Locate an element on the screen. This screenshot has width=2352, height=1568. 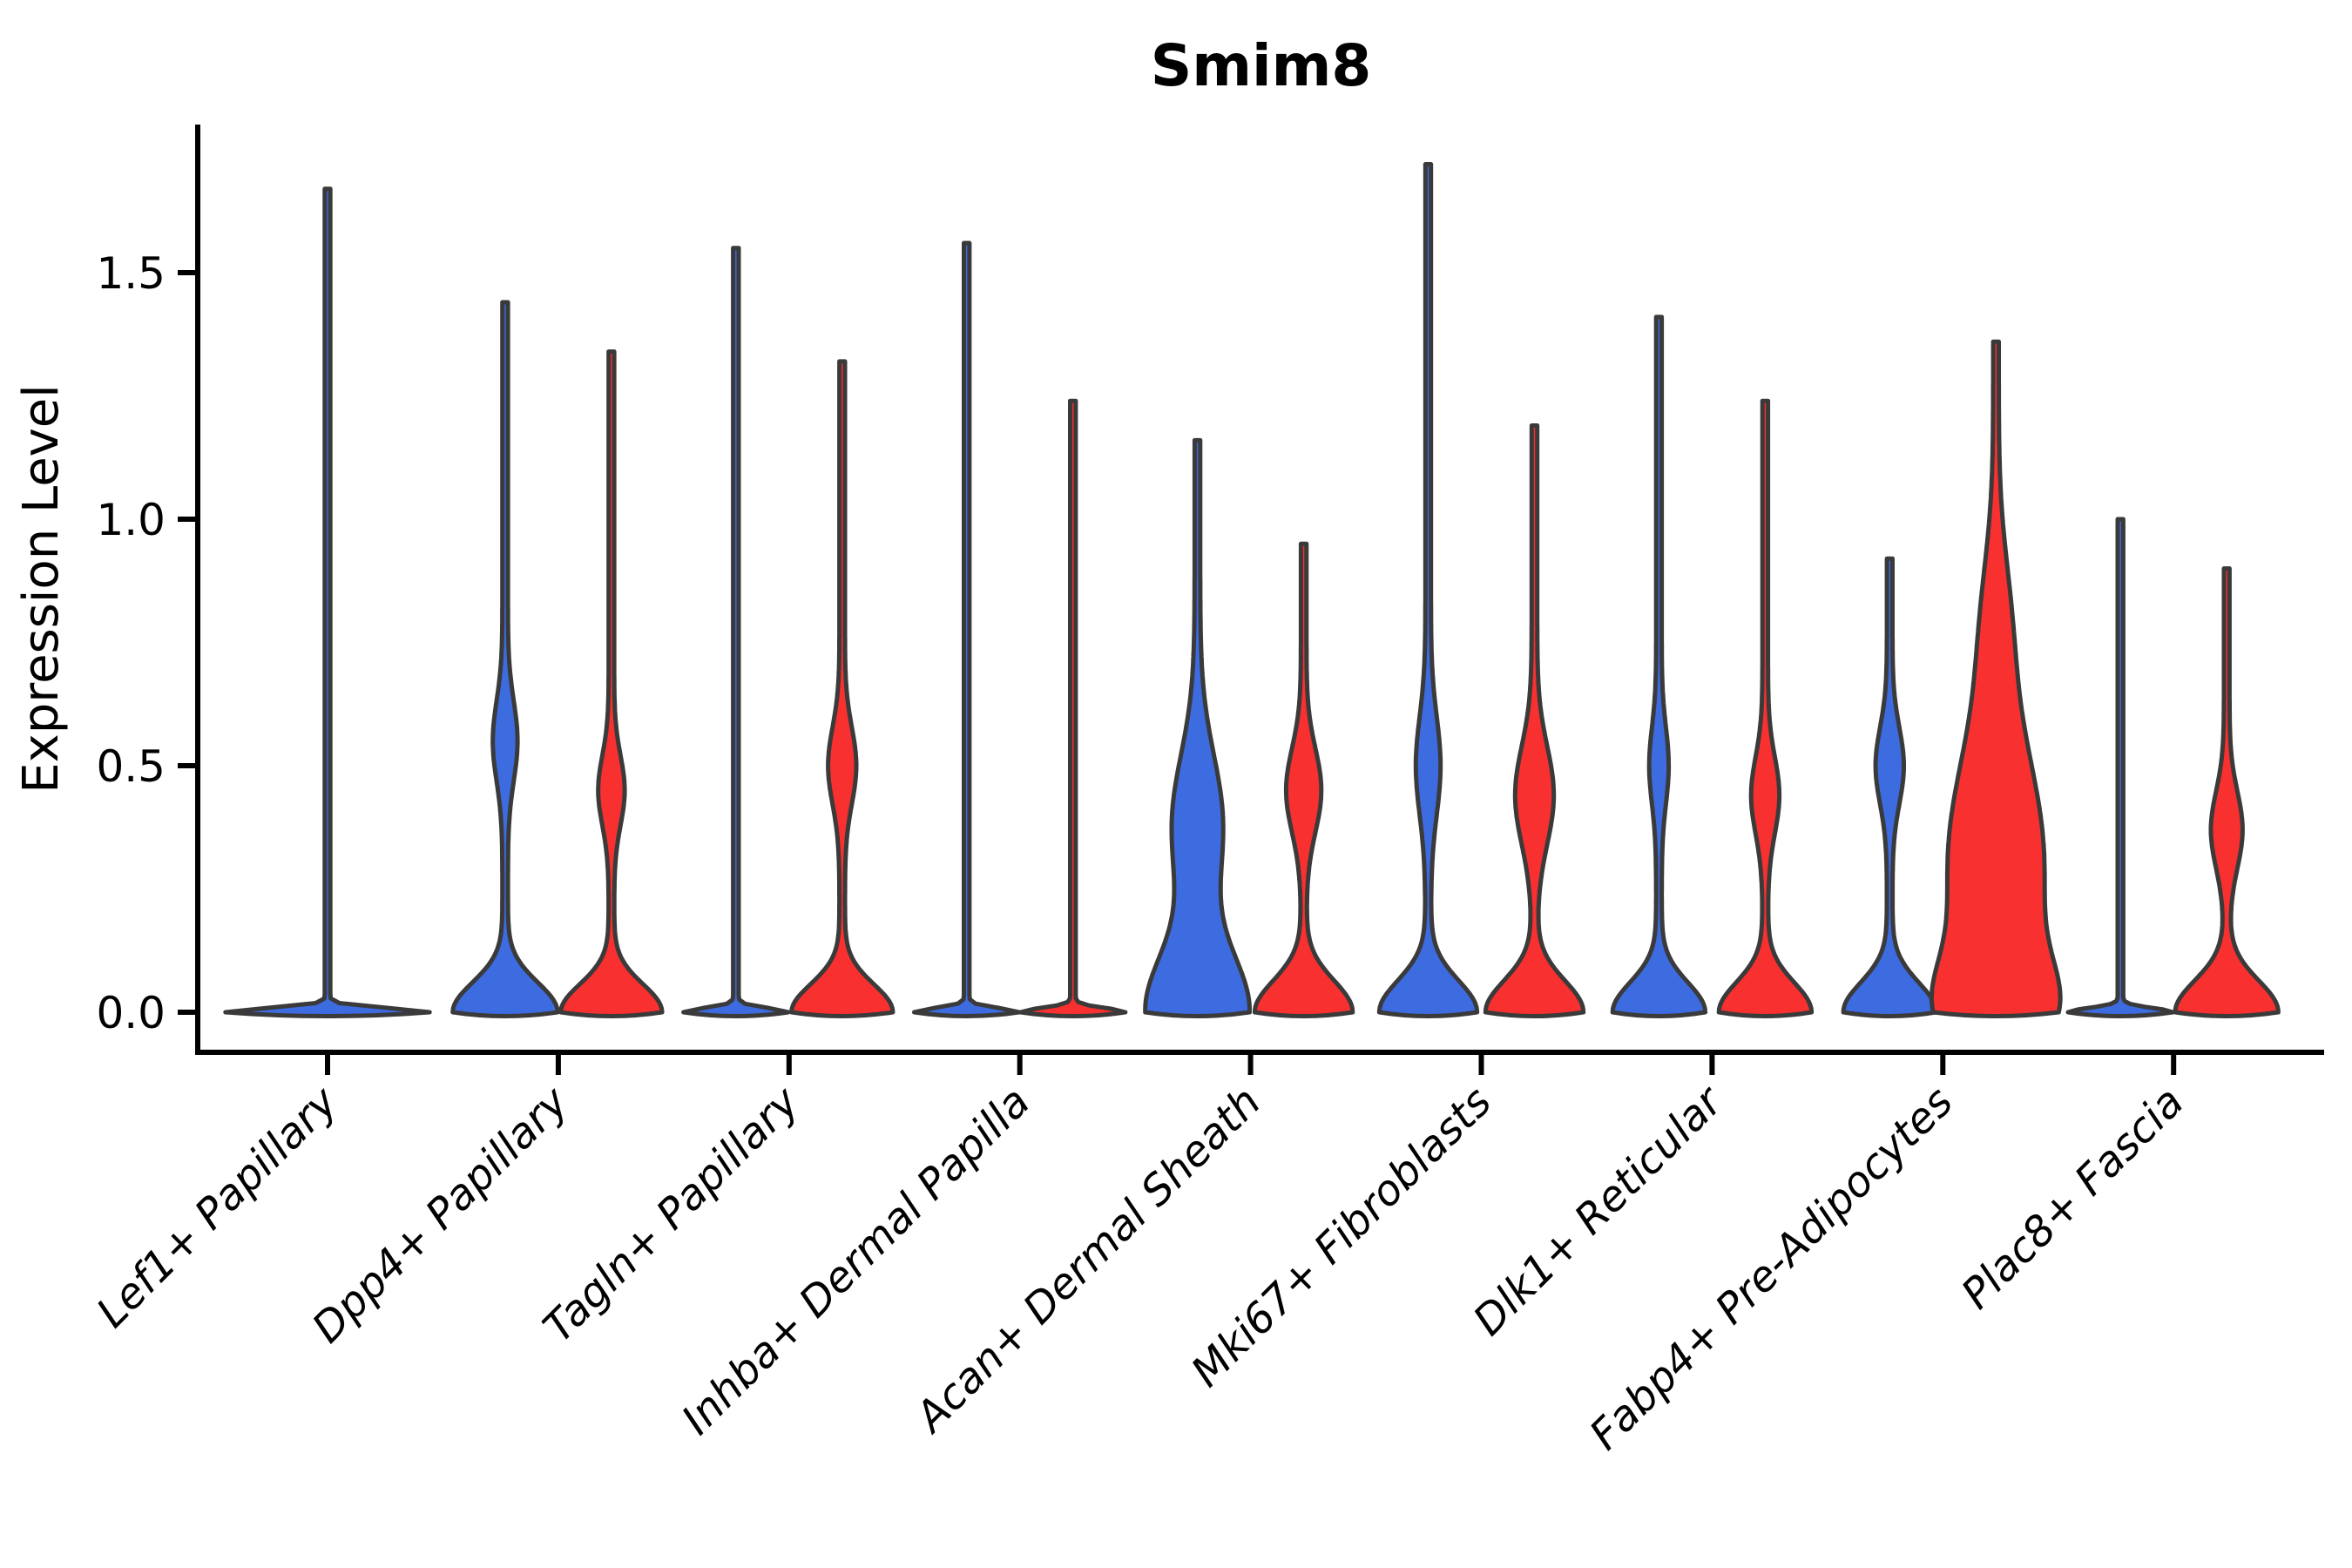
violin-tagln-papillary-a is located at coordinates (736, 632).